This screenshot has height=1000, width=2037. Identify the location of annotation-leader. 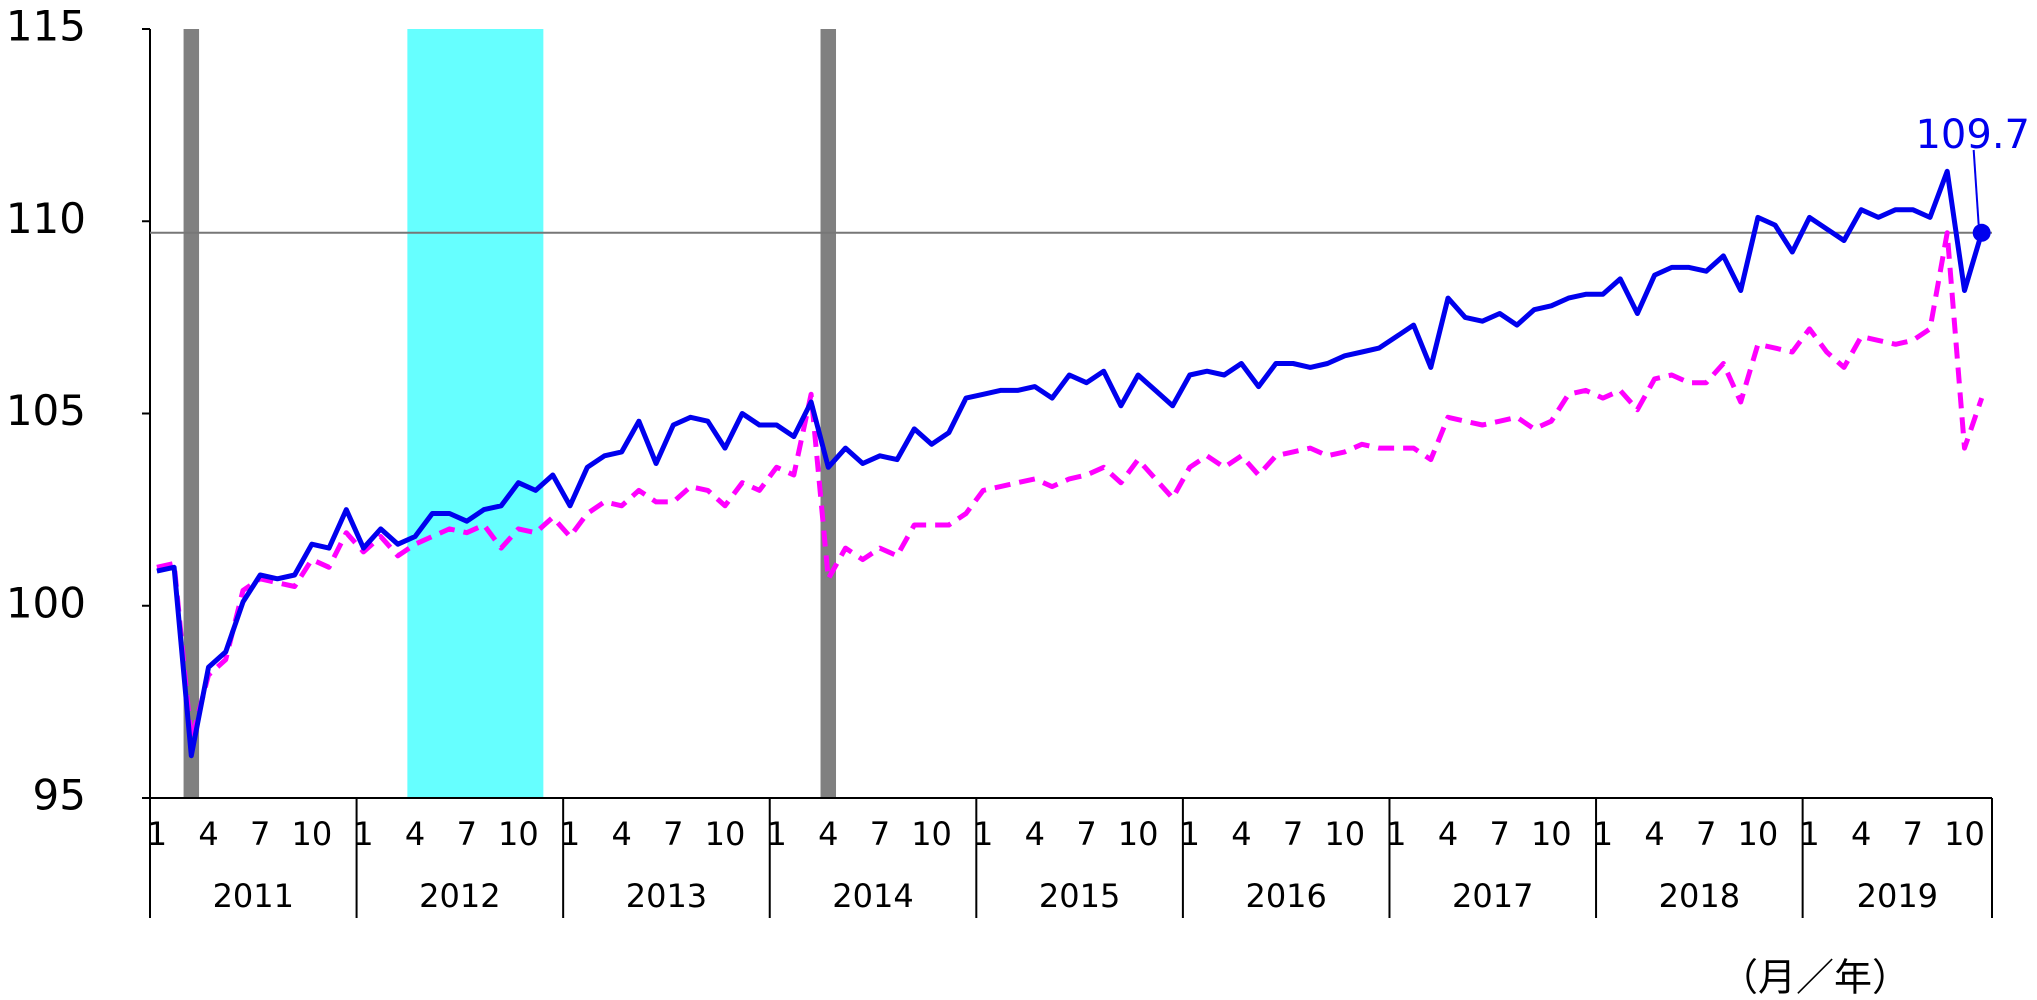
(1976, 187).